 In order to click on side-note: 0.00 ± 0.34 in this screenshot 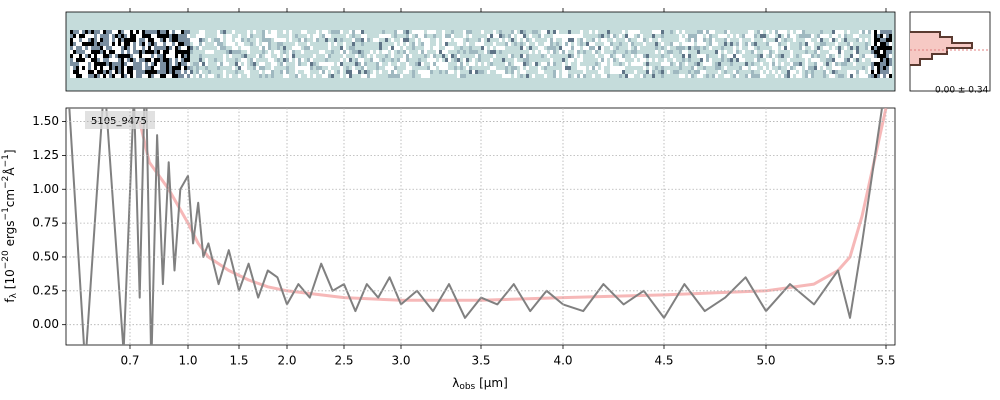, I will do `click(962, 91)`.